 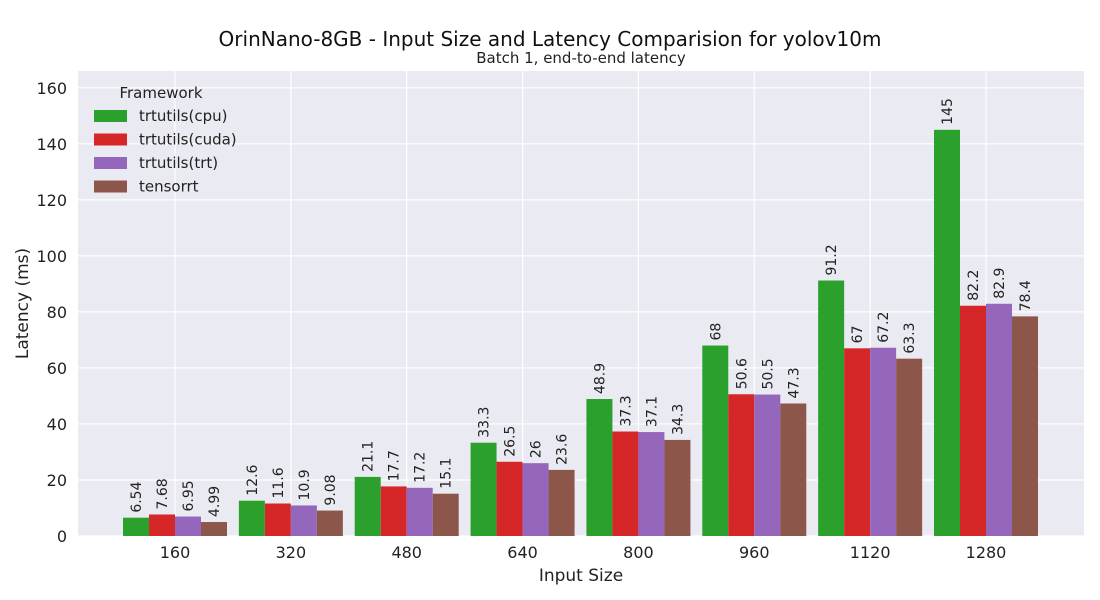 What do you see at coordinates (291, 552) in the screenshot?
I see `x-tick-label: 320` at bounding box center [291, 552].